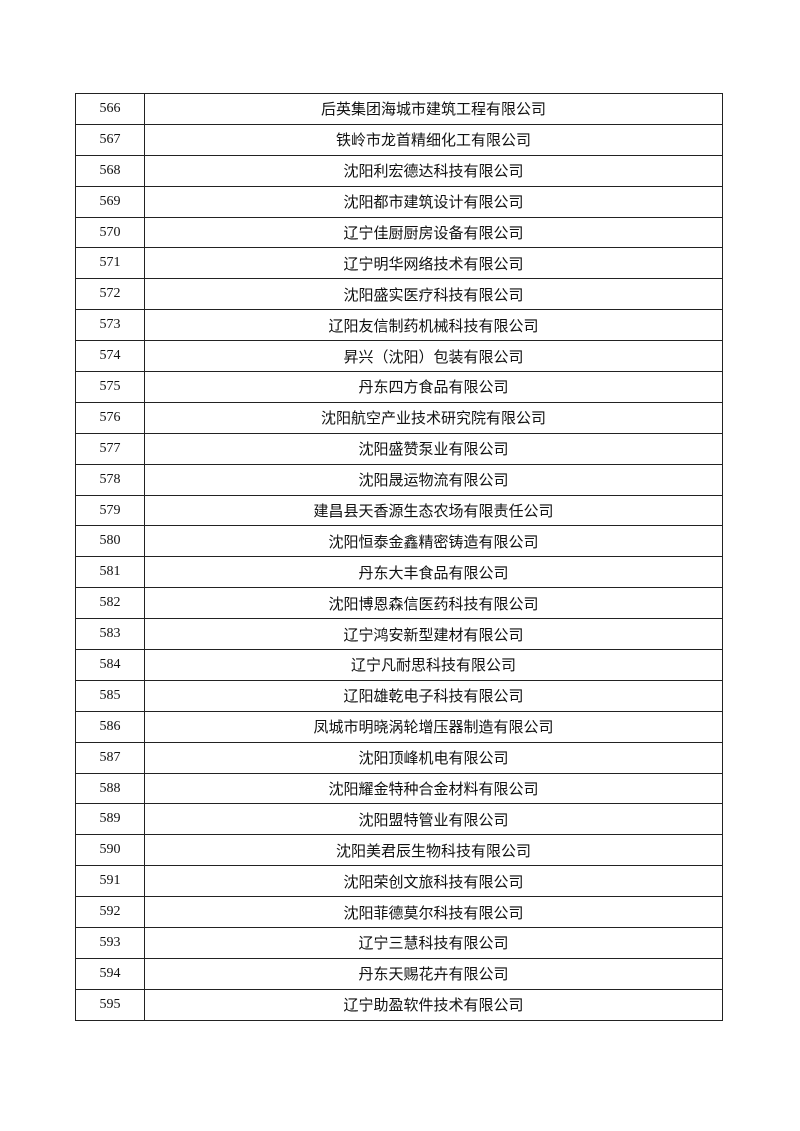  Describe the element at coordinates (110, 973) in the screenshot. I see `row-number: 594` at that location.